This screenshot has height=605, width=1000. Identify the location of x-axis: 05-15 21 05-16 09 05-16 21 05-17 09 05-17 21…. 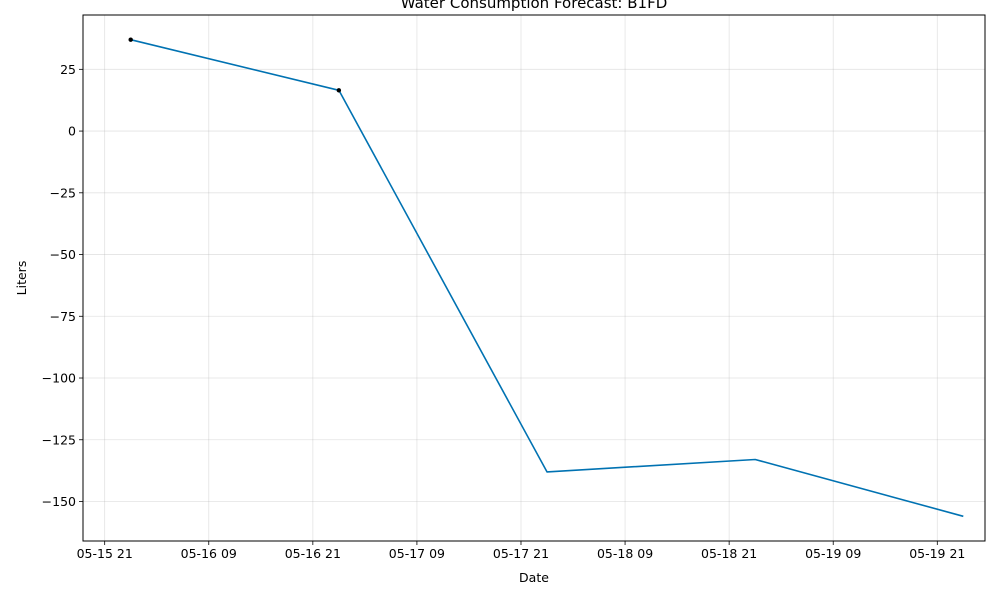
(521, 551).